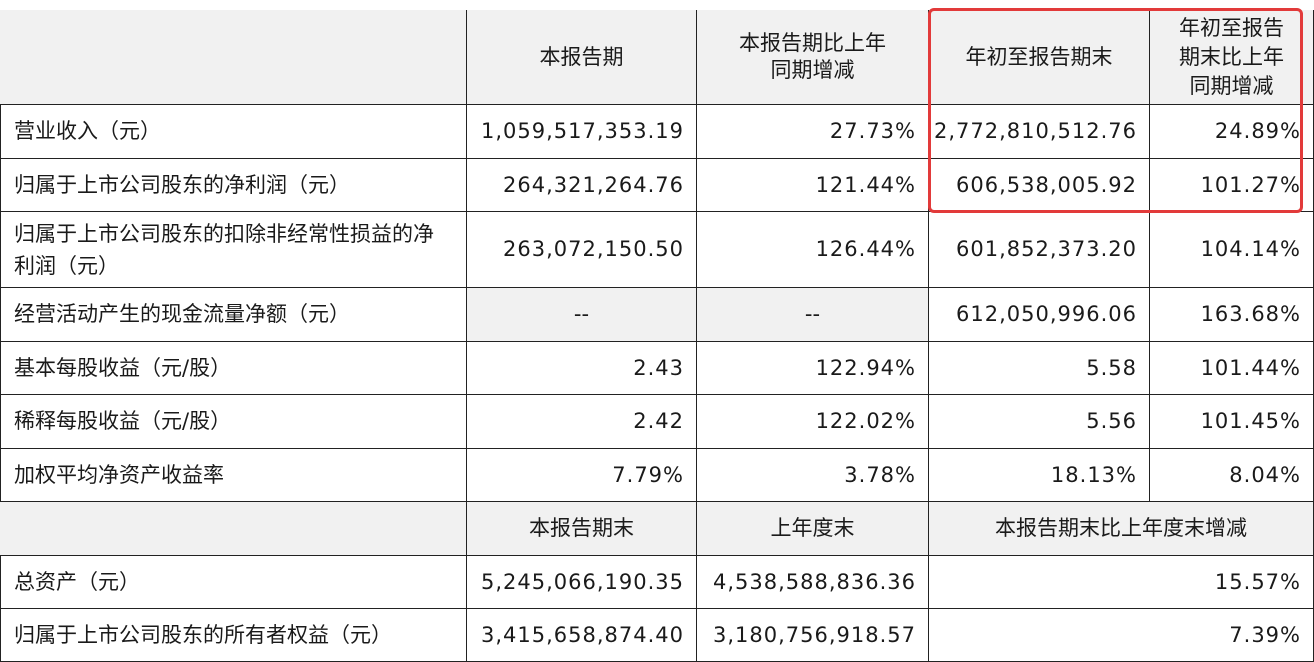  Describe the element at coordinates (813, 582) in the screenshot. I see `cell-value: 4,538,588,836.36` at that location.